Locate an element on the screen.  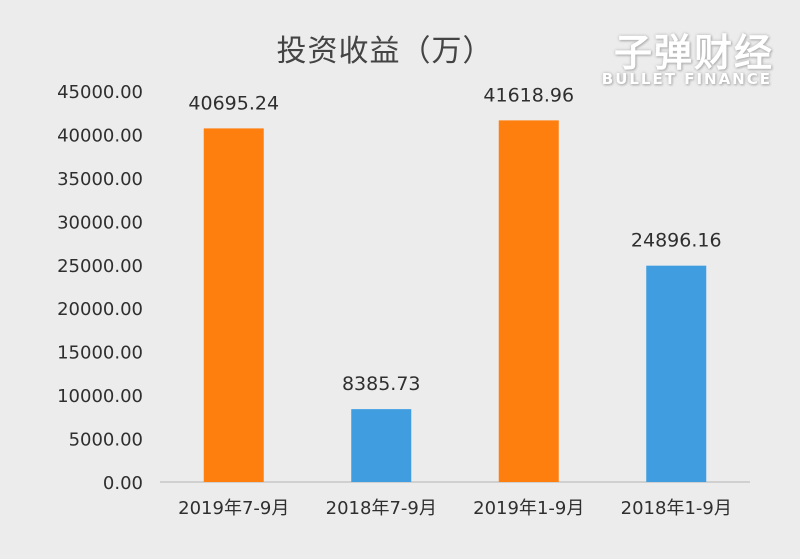
data-label: 8385.73 is located at coordinates (381, 384).